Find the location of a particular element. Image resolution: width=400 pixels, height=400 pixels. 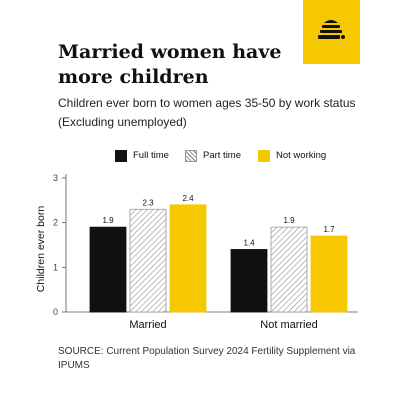

bar-full-time-married is located at coordinates (108, 269).